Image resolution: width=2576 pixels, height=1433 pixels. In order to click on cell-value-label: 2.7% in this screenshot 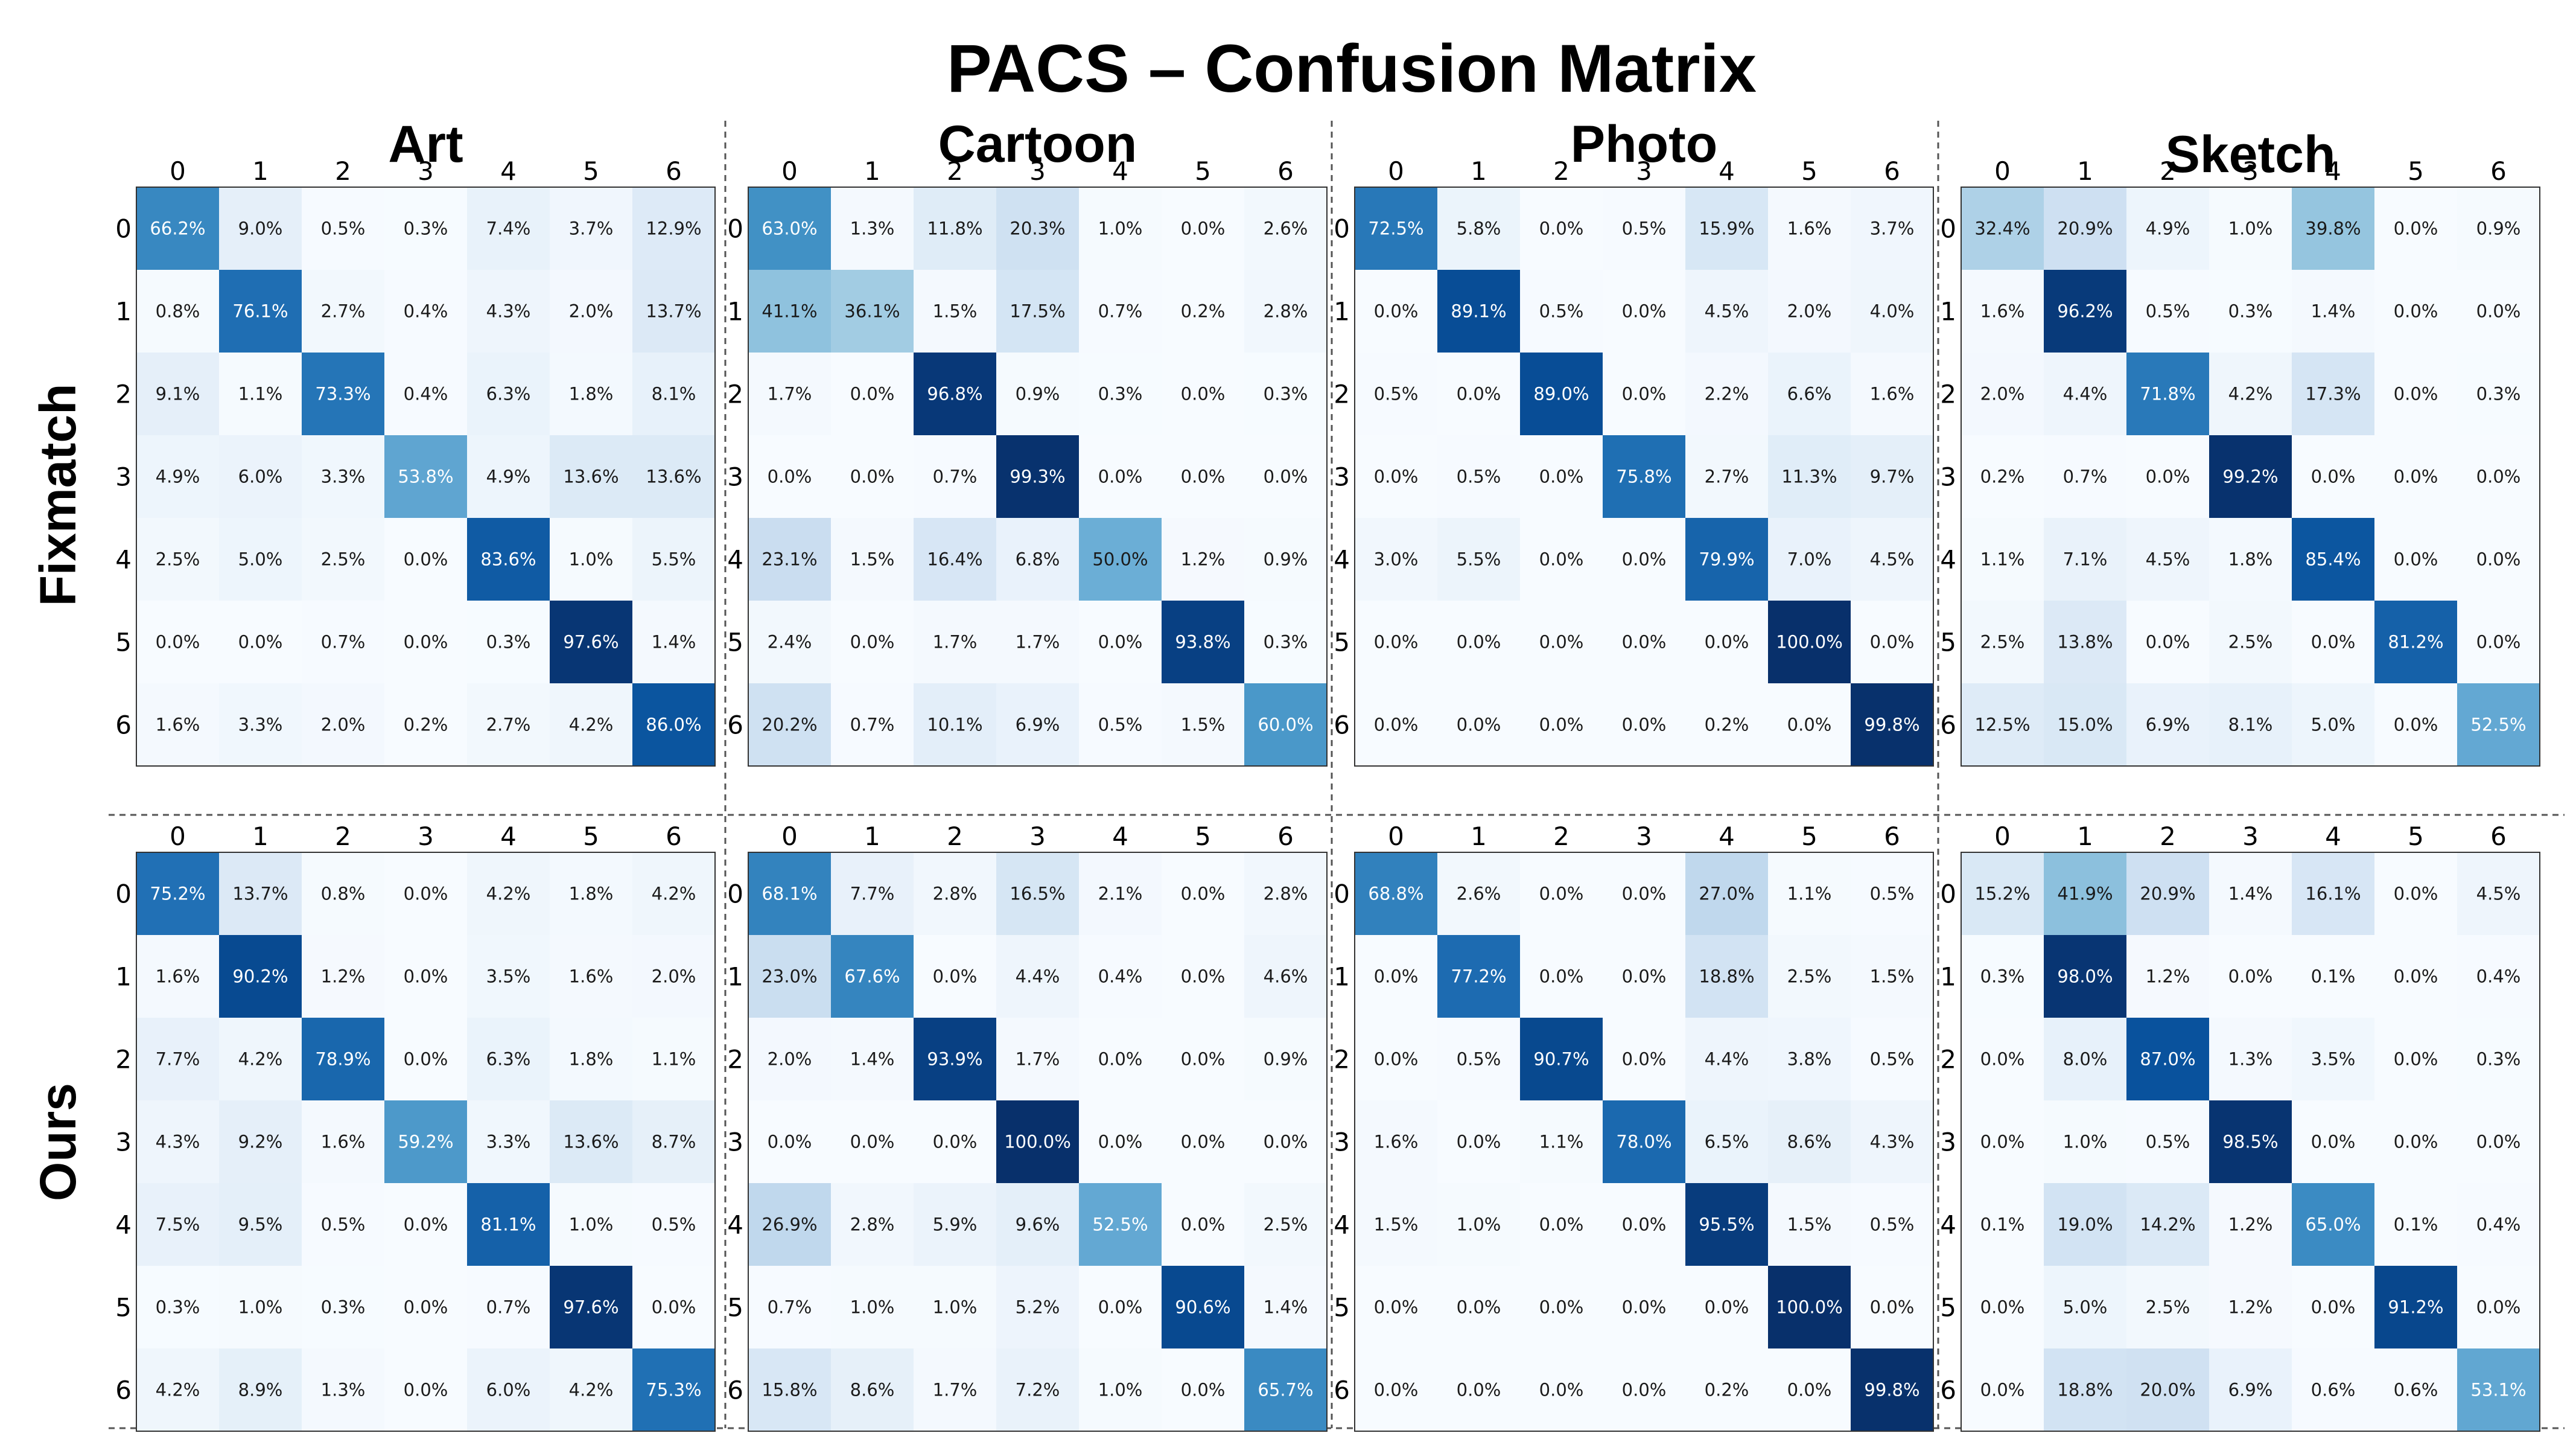, I will do `click(1727, 477)`.